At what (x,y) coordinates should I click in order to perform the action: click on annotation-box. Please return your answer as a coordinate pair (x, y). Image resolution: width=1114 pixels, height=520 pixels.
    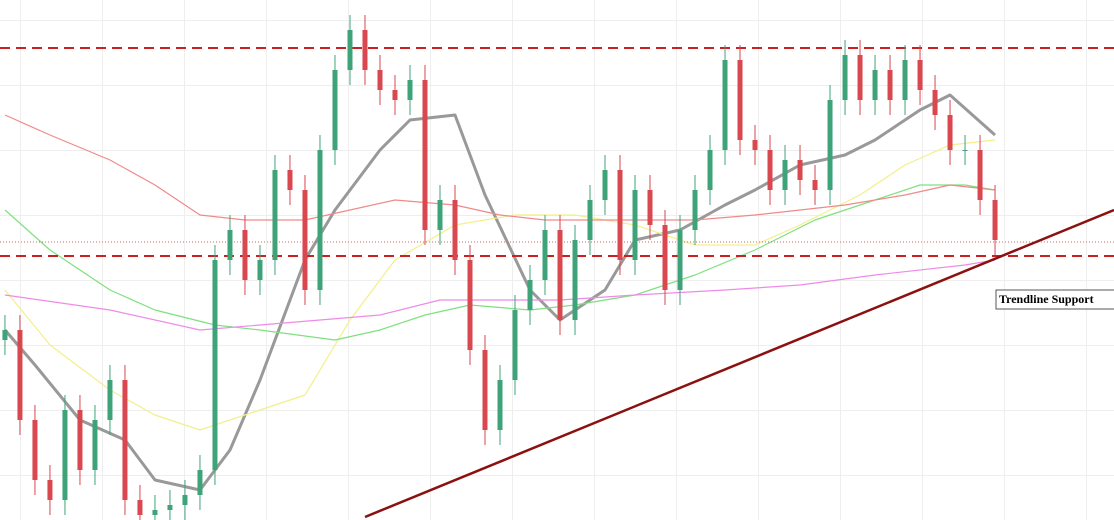
    Looking at the image, I should click on (1054, 299).